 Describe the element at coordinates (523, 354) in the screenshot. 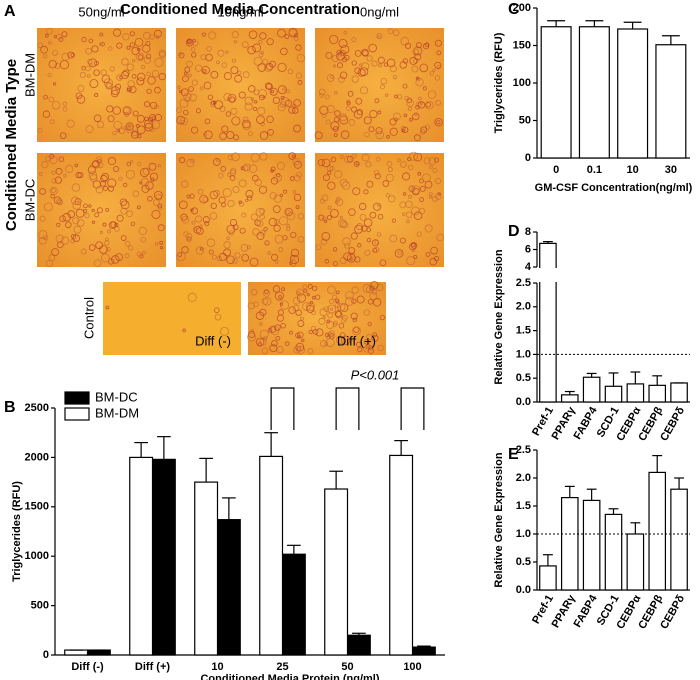

I see `y-tick-label: 1.0` at that location.